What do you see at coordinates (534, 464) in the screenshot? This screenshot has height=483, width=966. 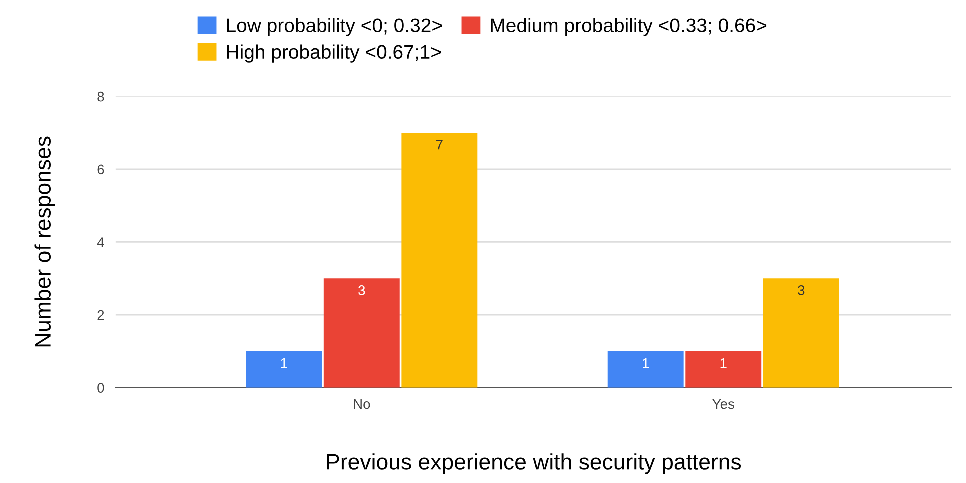 I see `x-axis-title: Previous experience with security patterns` at bounding box center [534, 464].